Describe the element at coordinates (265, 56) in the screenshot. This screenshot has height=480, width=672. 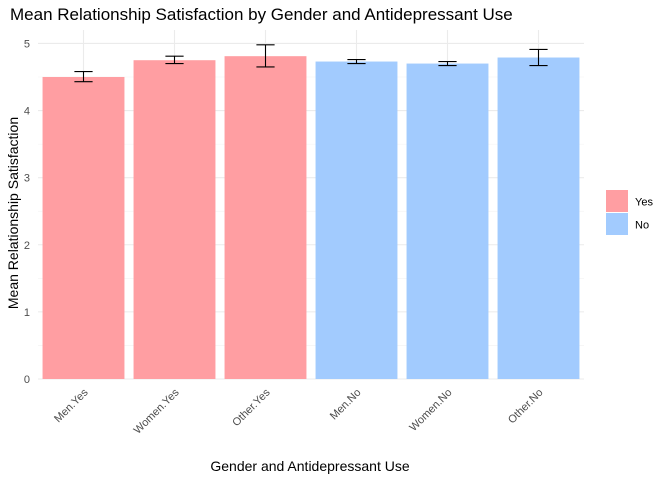
I see `error-bar-other-yes` at that location.